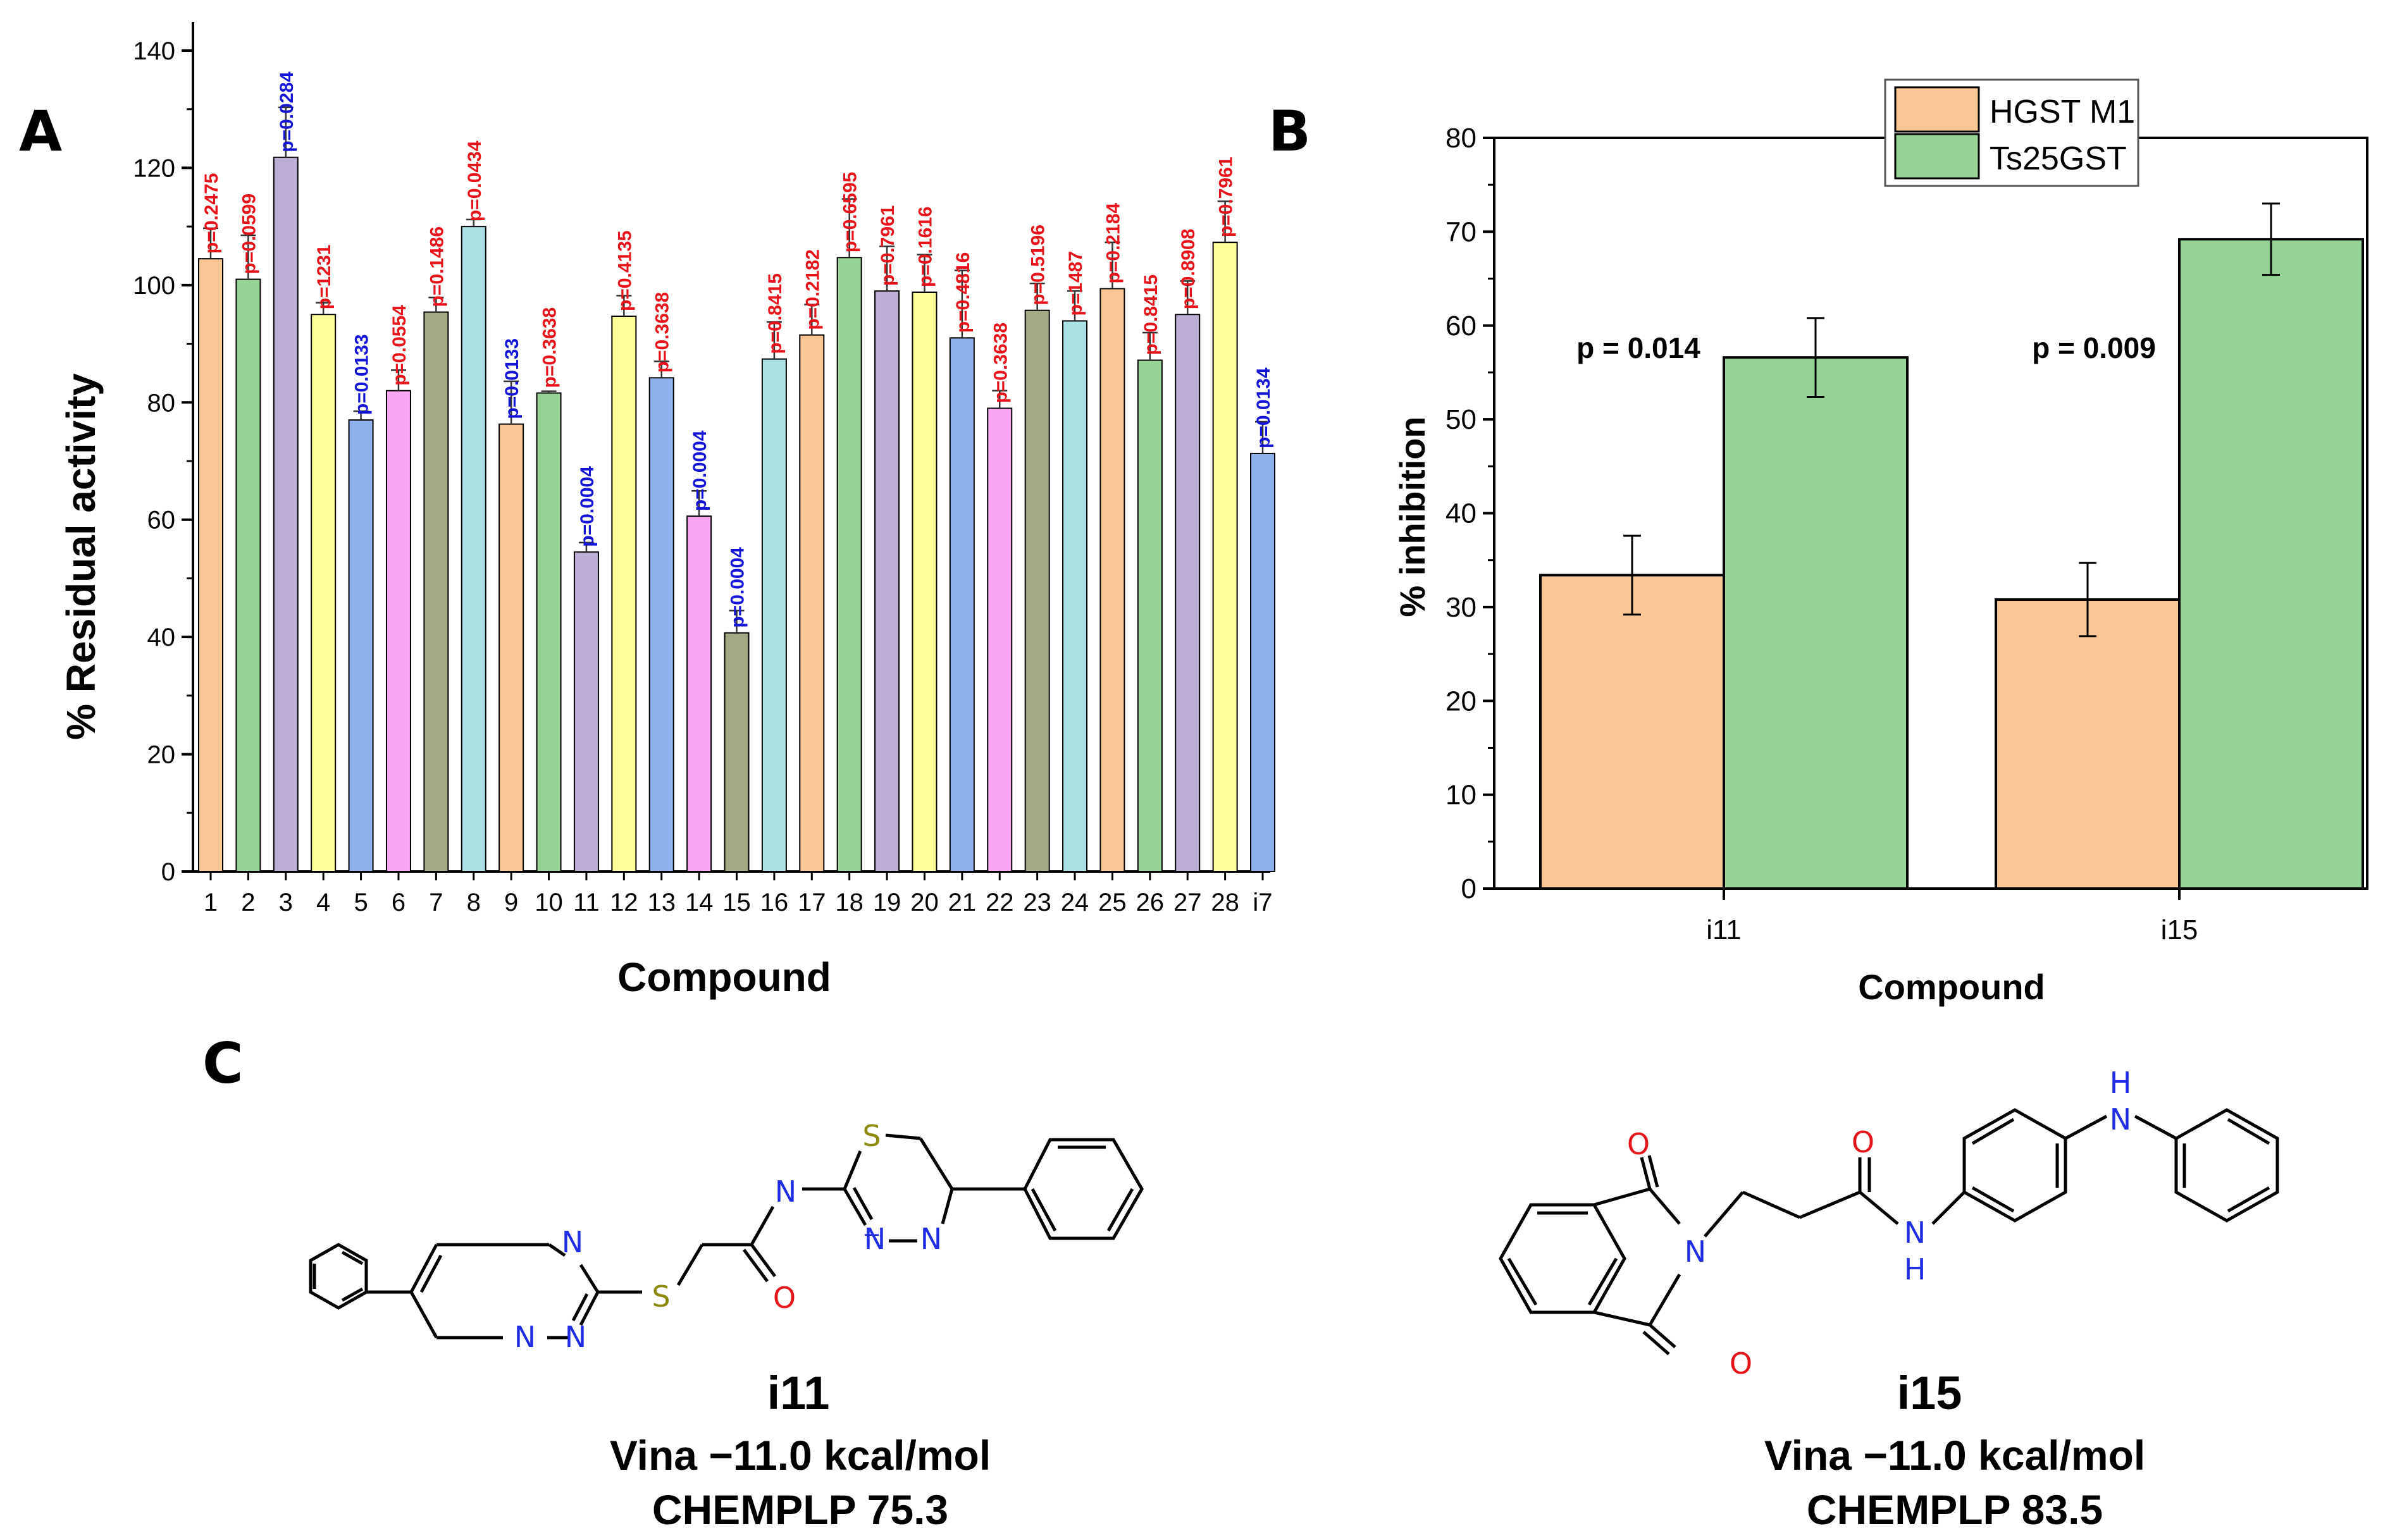 This screenshot has width=2402, height=1540. Describe the element at coordinates (2094, 348) in the screenshot. I see `chart-b-p-value-annotation: p = 0.009` at that location.